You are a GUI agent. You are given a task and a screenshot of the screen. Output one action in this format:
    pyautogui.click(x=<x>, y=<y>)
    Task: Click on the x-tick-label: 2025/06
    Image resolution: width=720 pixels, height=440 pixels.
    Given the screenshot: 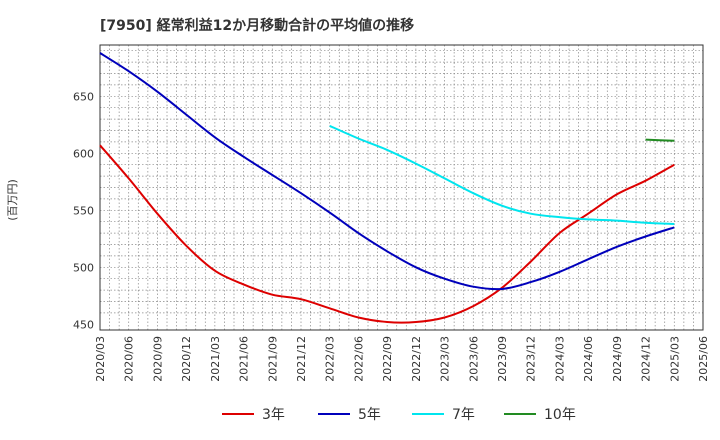 What is the action you would take?
    pyautogui.click(x=703, y=359)
    